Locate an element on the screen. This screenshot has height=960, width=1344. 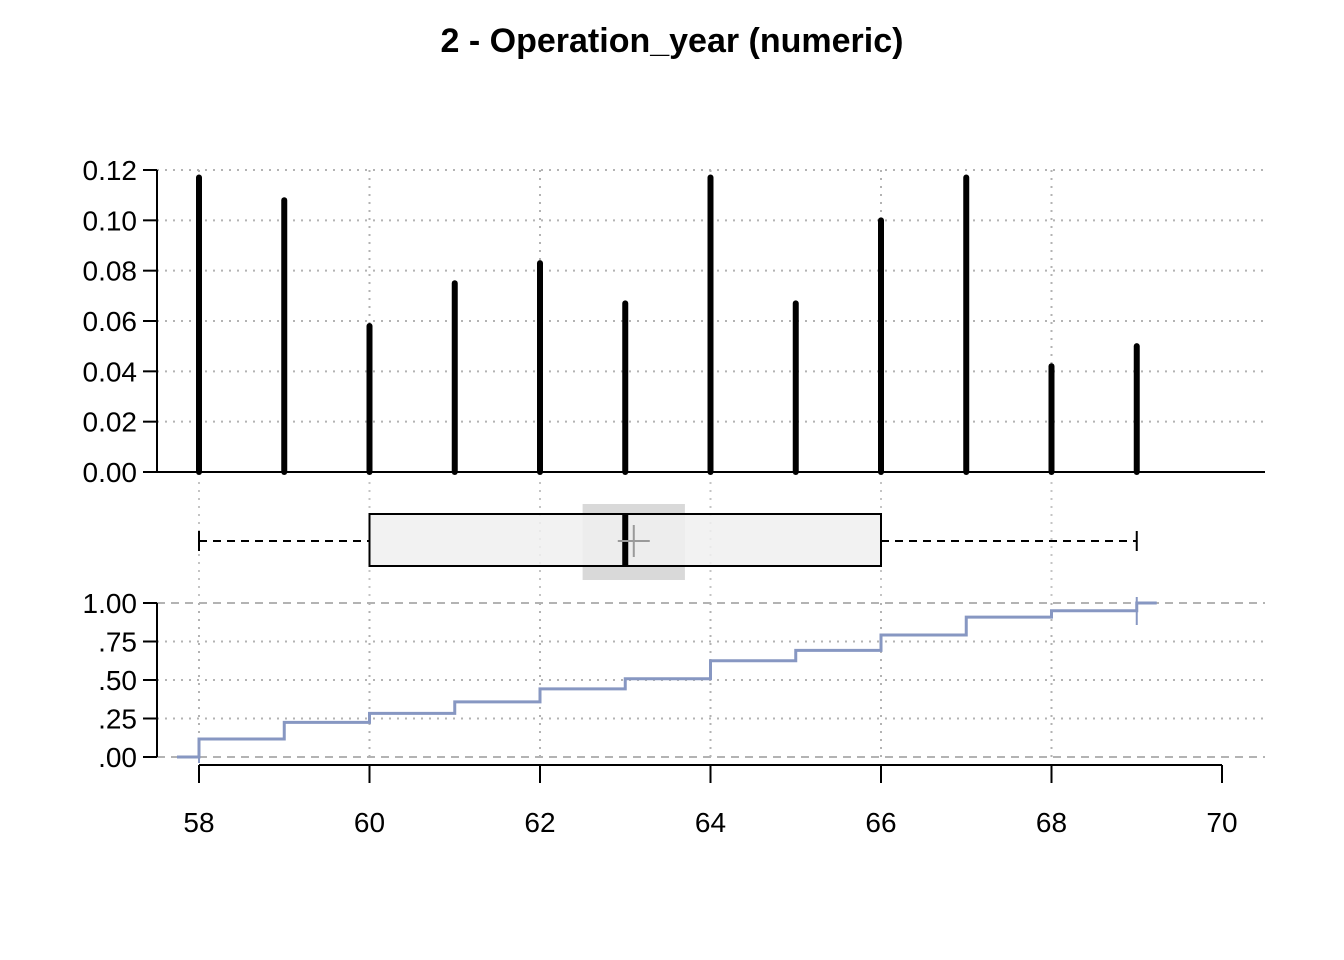
freq-y-tick-label: 0.04 is located at coordinates (110, 371).